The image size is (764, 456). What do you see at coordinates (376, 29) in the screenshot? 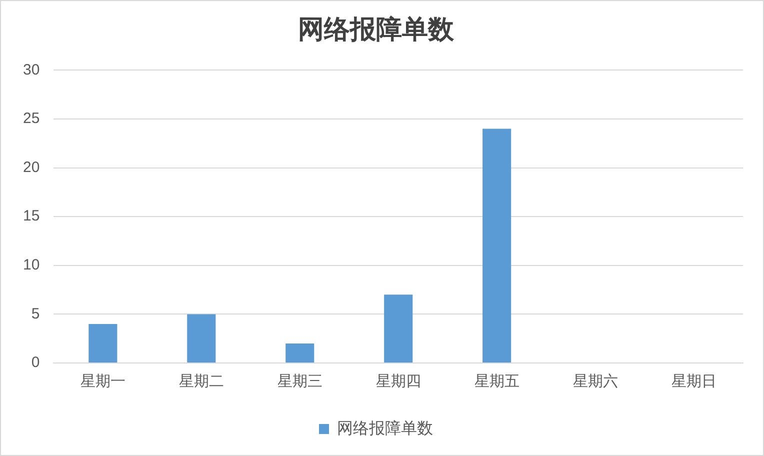
I see `chart-title: 网络报障单数` at bounding box center [376, 29].